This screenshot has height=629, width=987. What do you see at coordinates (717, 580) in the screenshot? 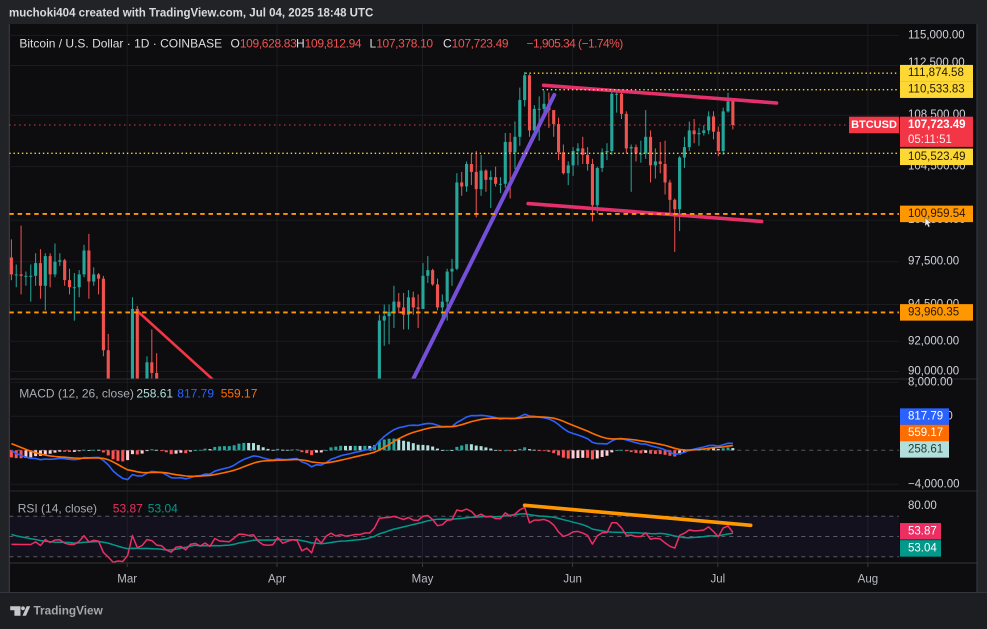
I see `svg-text: Jul` at bounding box center [717, 580].